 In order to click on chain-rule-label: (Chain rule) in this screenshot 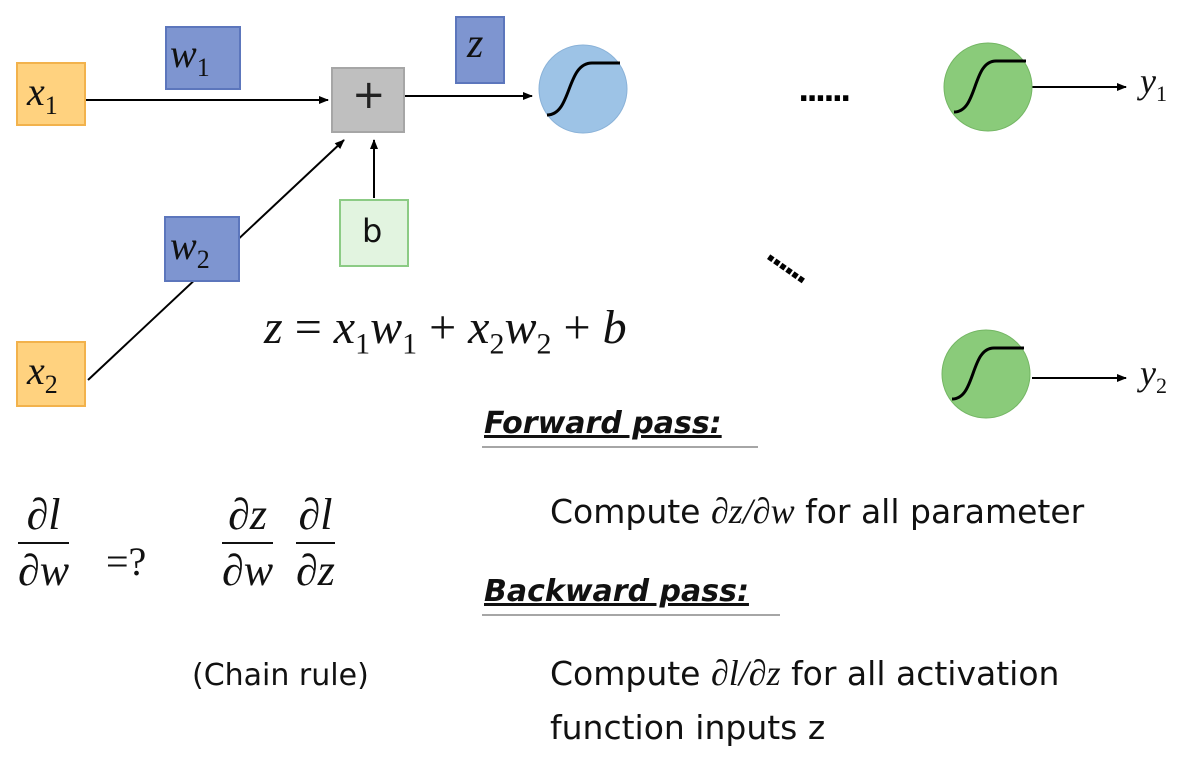, I will do `click(280, 675)`.